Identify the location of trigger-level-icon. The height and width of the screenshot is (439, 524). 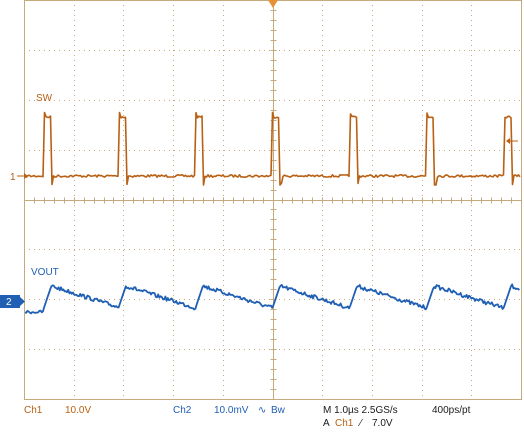
(512, 141).